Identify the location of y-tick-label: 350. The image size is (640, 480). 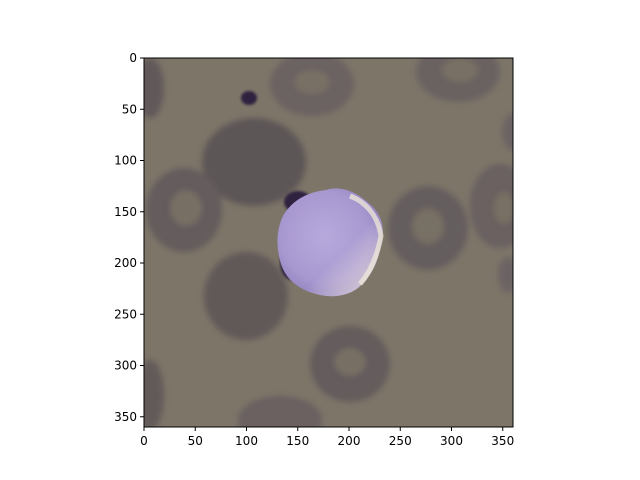
(125, 417).